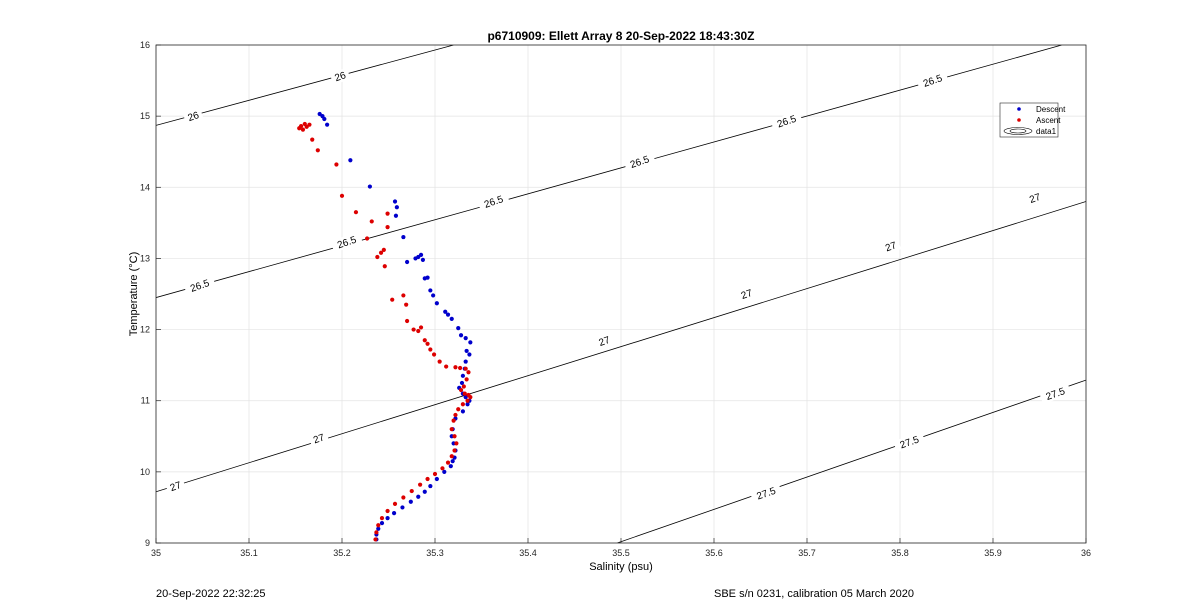  I want to click on legend: Descent Ascent data1, so click(1032, 120).